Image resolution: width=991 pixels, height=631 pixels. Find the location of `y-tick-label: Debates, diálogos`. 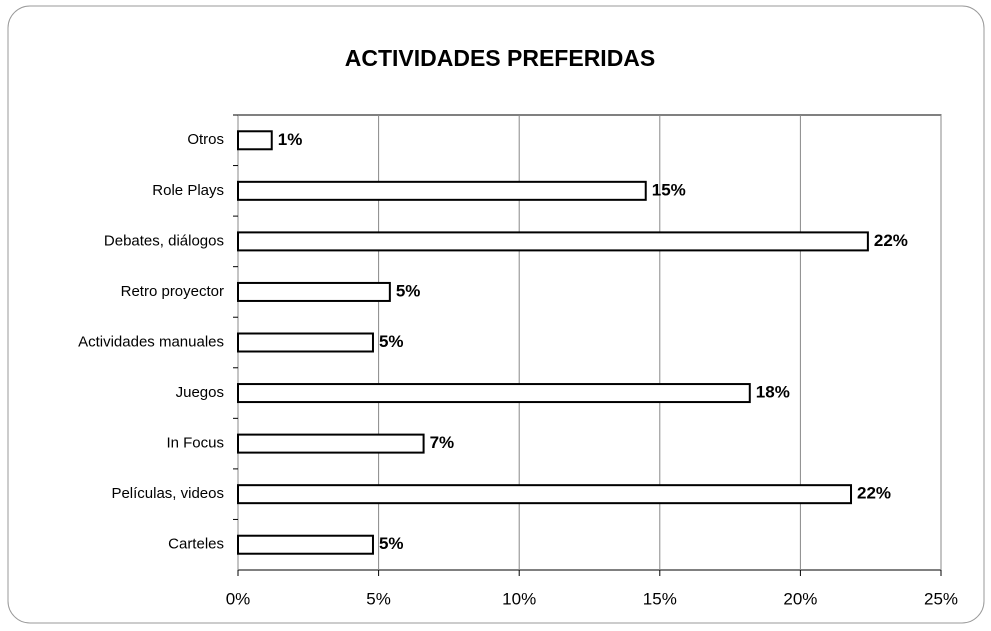

y-tick-label: Debates, diálogos is located at coordinates (164, 240).